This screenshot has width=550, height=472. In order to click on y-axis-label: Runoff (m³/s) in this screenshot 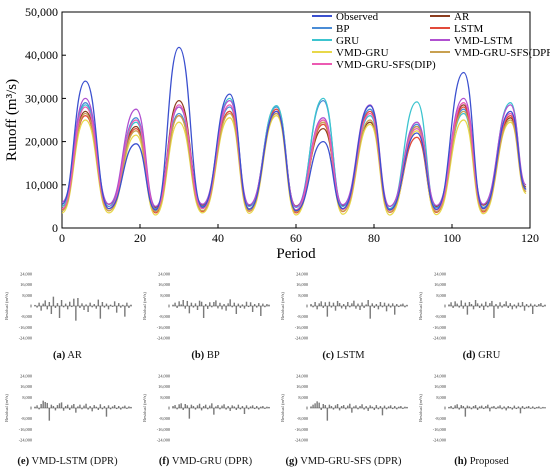, I will do `click(12, 120)`.